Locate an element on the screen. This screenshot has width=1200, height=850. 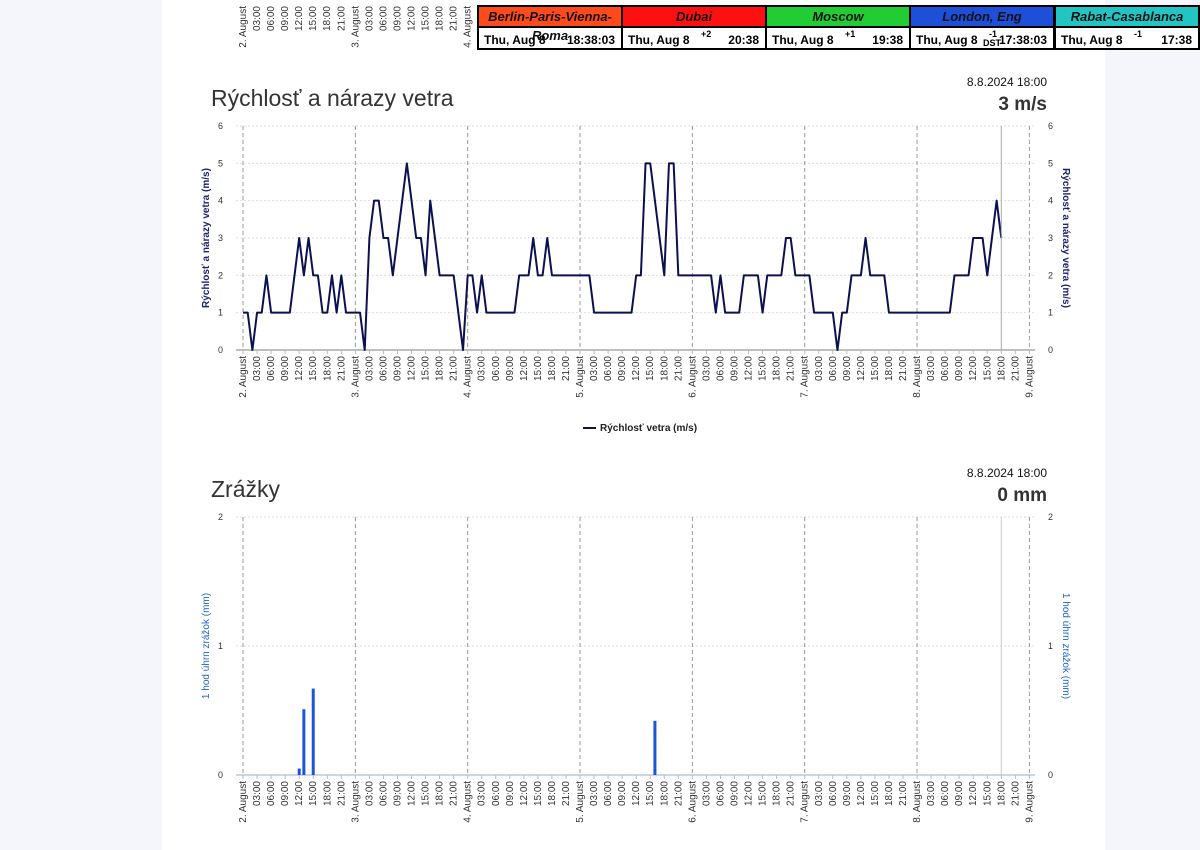
clock-row: Thu, Aug 8 -1 DST 17:38:03 is located at coordinates (982, 39).